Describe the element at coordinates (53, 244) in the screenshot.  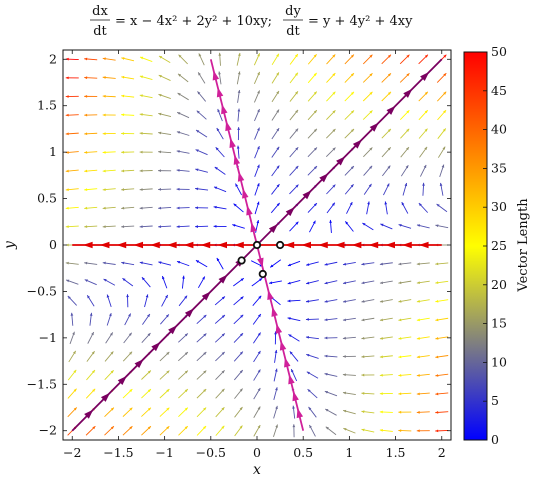
I see `y-tick-label: 0` at that location.